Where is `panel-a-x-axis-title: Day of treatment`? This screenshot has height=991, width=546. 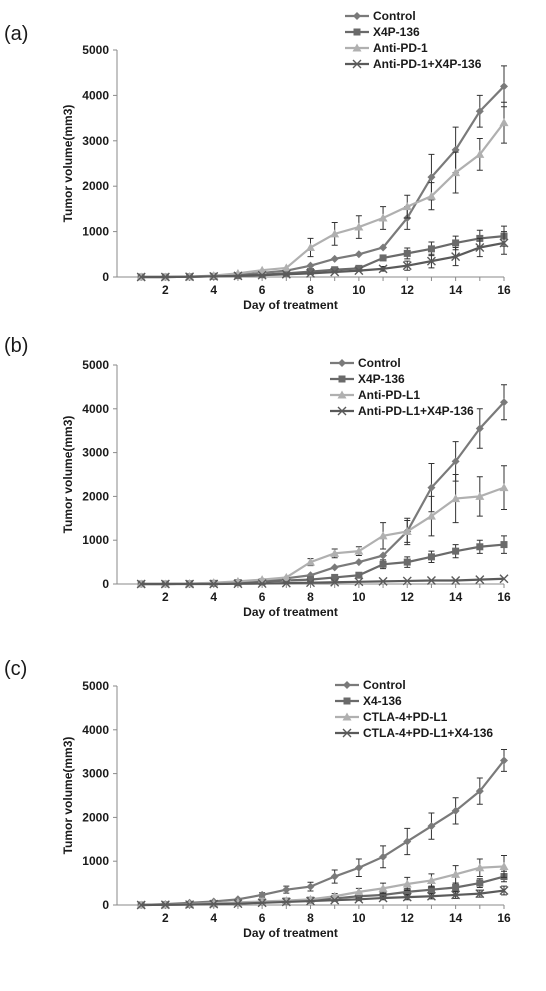 panel-a-x-axis-title: Day of treatment is located at coordinates (290, 305).